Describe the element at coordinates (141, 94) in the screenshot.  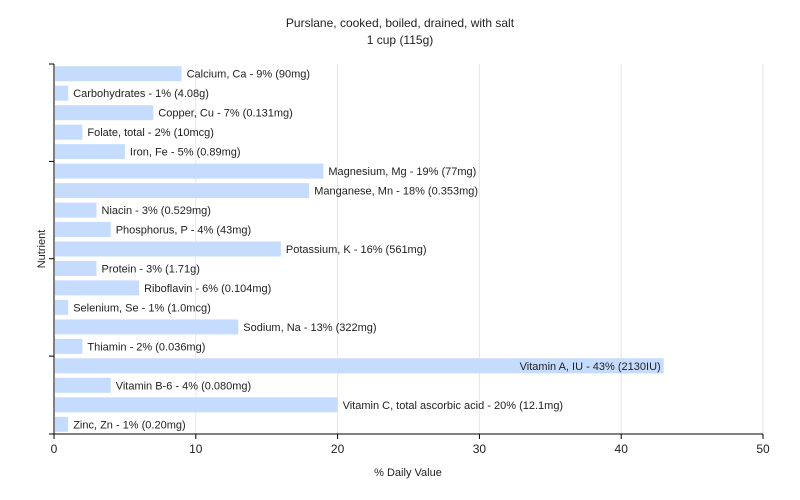
I see `bar-label-1: Carbohydrates - 1% (4.08g)` at that location.